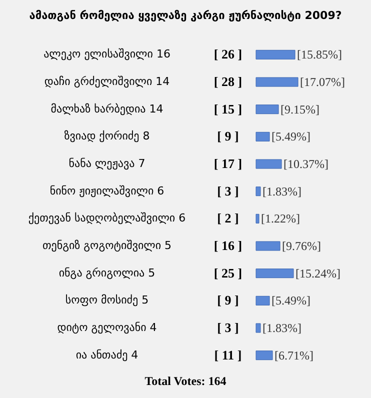 The height and width of the screenshot is (398, 371). Describe the element at coordinates (300, 109) in the screenshot. I see `data-label: [9.15%]` at that location.